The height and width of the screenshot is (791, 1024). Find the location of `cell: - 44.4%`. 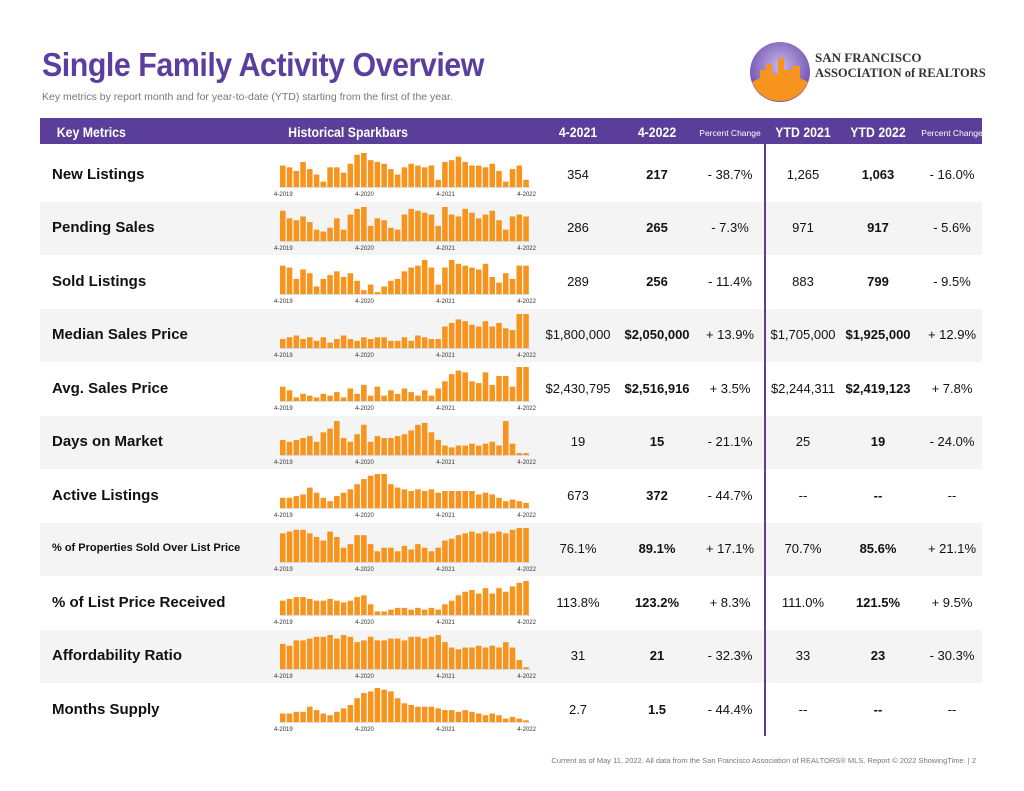

cell: - 44.4% is located at coordinates (730, 709).